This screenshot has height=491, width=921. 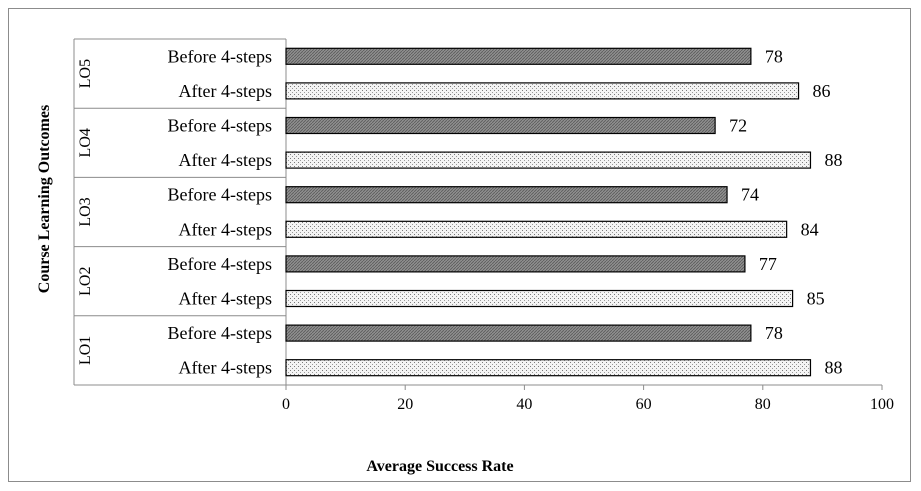 I want to click on data-label: 77, so click(x=768, y=264).